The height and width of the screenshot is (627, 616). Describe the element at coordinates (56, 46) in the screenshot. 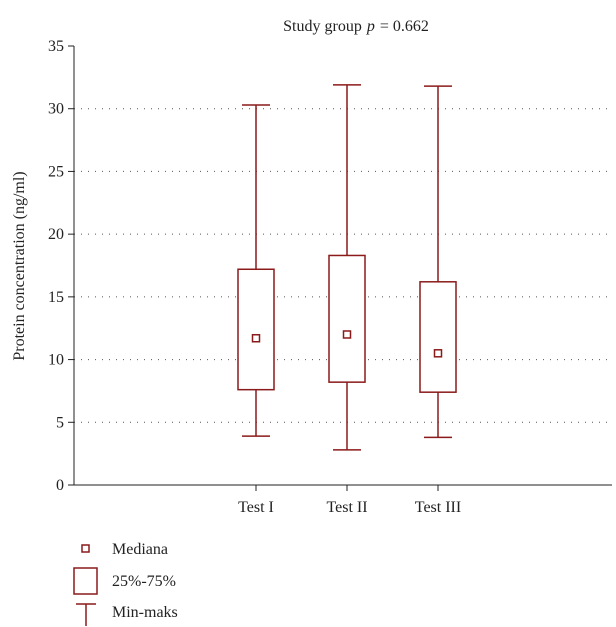

I see `y-tick-label-35: 35` at that location.